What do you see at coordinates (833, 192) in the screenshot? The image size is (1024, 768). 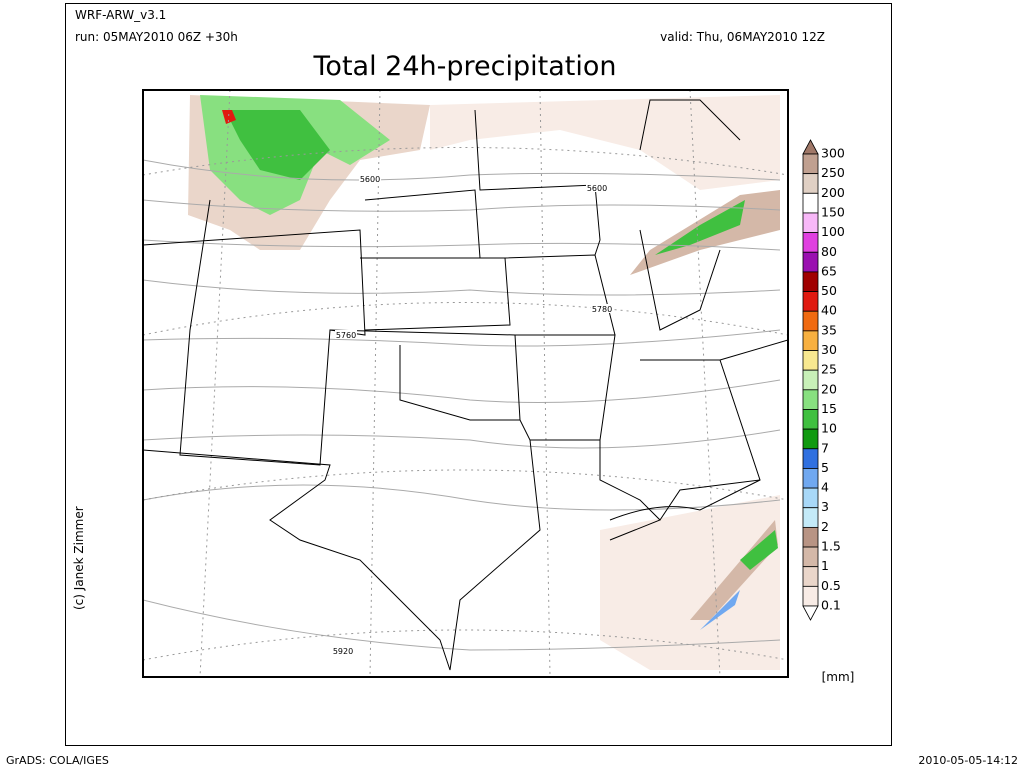 I see `colorbar-label: 200` at bounding box center [833, 192].